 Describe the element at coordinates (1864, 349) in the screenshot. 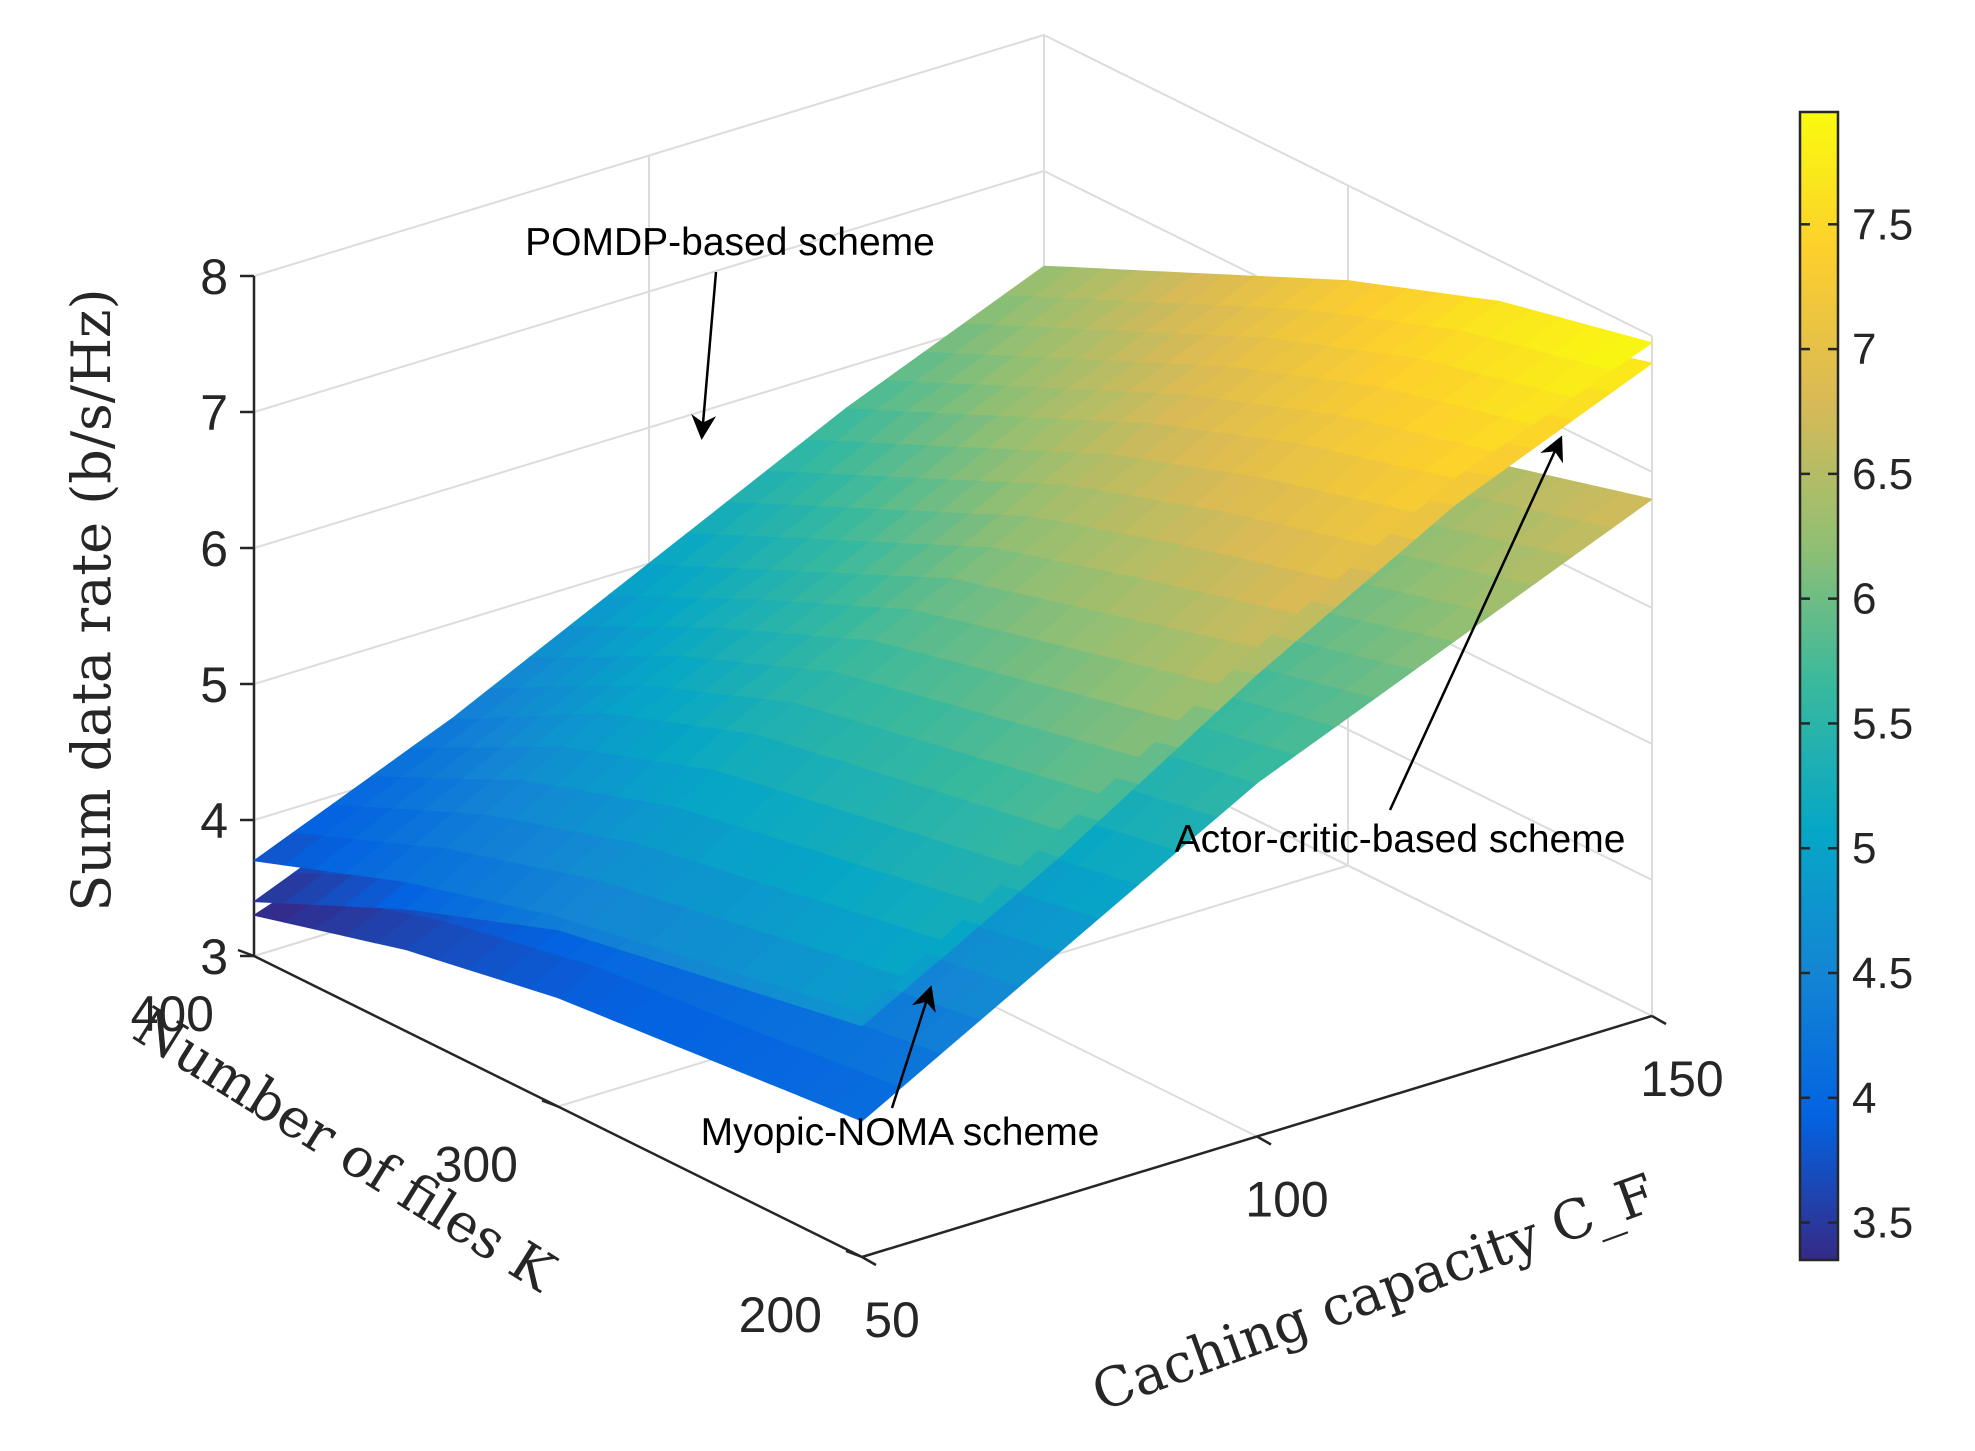

I see `colorbar-tick-label: 7` at that location.